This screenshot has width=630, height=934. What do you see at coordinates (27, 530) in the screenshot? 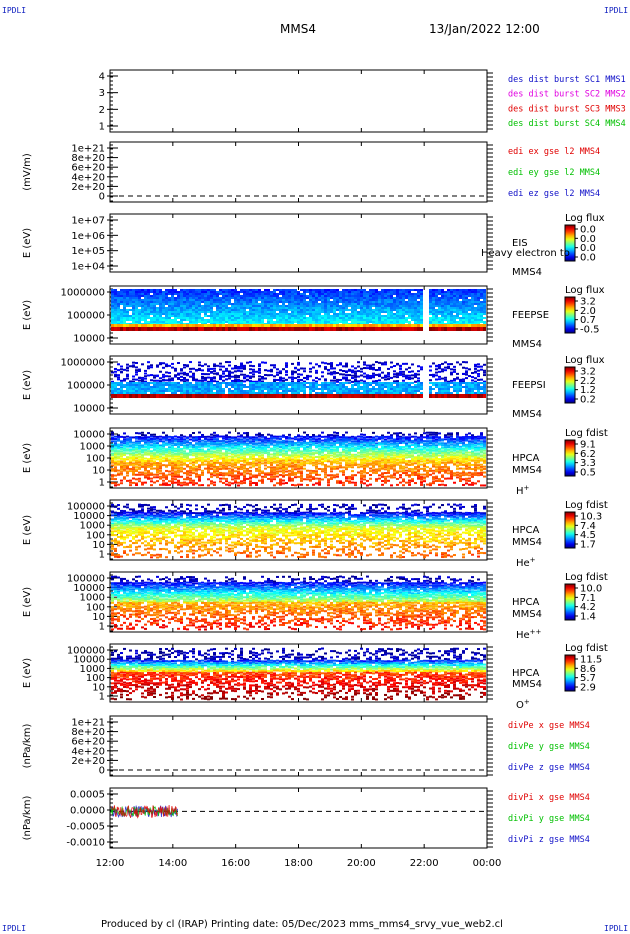
I see `y-axis-label: E (eV)` at bounding box center [27, 530].